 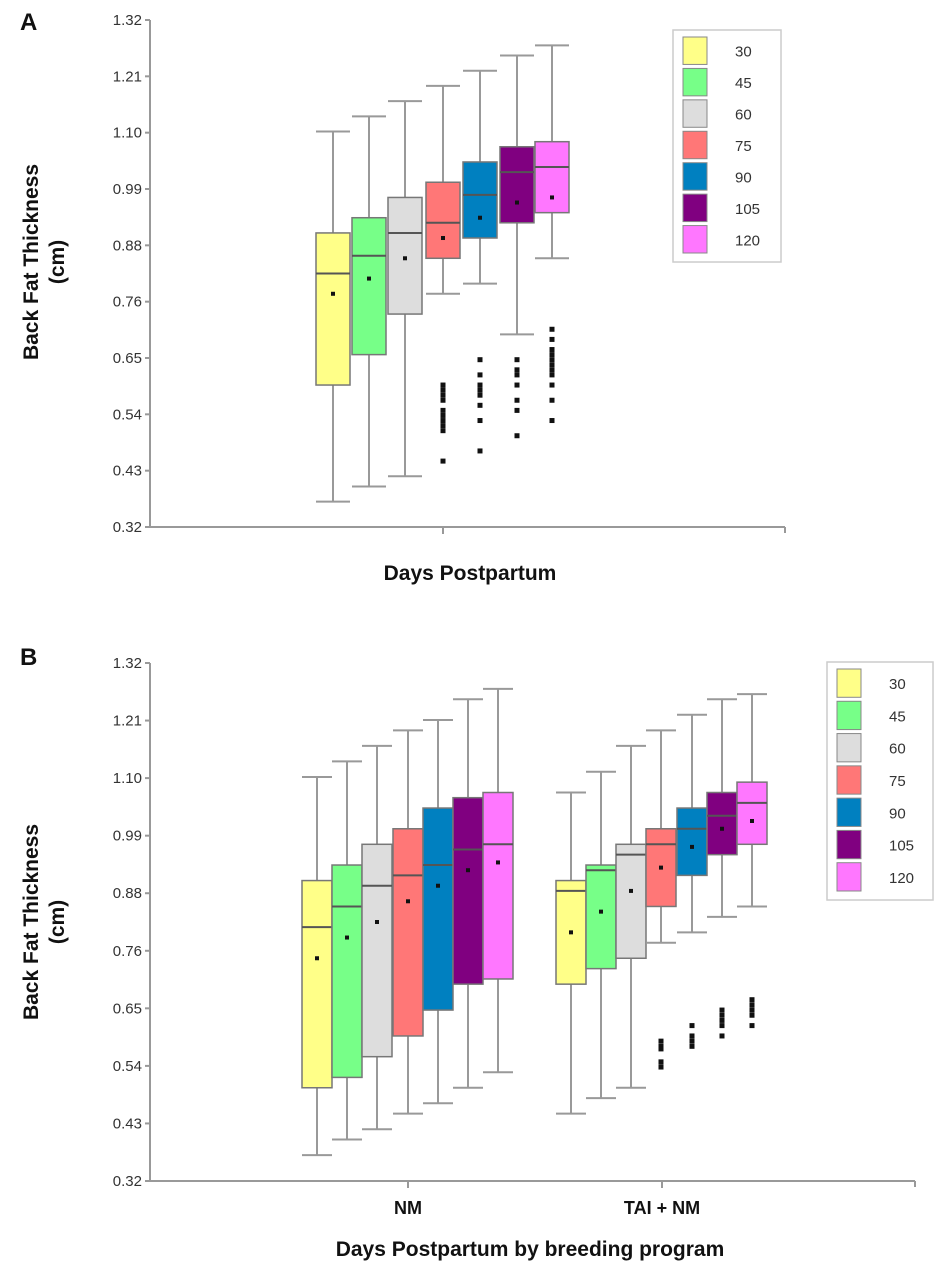 I want to click on x-axis-label: Days Postpartum by breeding program, so click(x=530, y=1249).